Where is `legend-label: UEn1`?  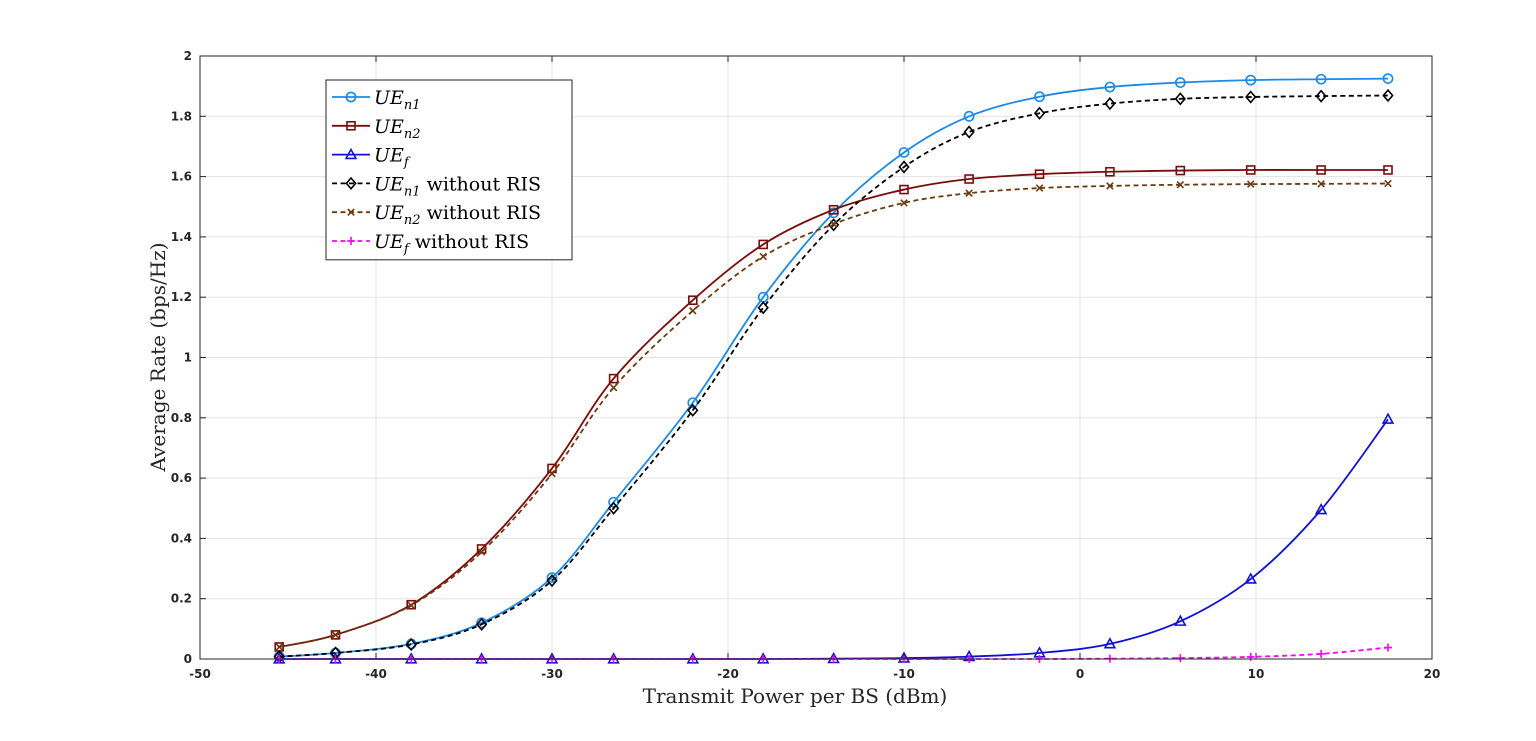 legend-label: UEn1 is located at coordinates (397, 100).